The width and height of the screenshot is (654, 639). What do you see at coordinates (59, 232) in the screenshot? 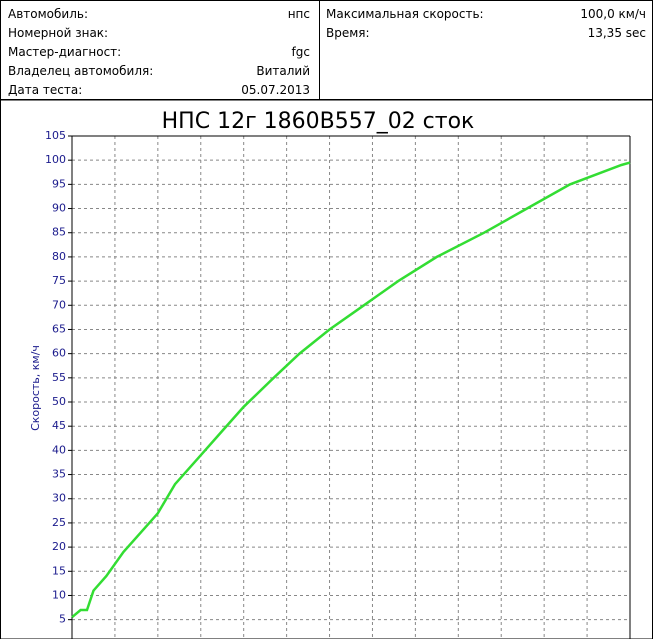
I see `y-tick-label: 85` at bounding box center [59, 232].